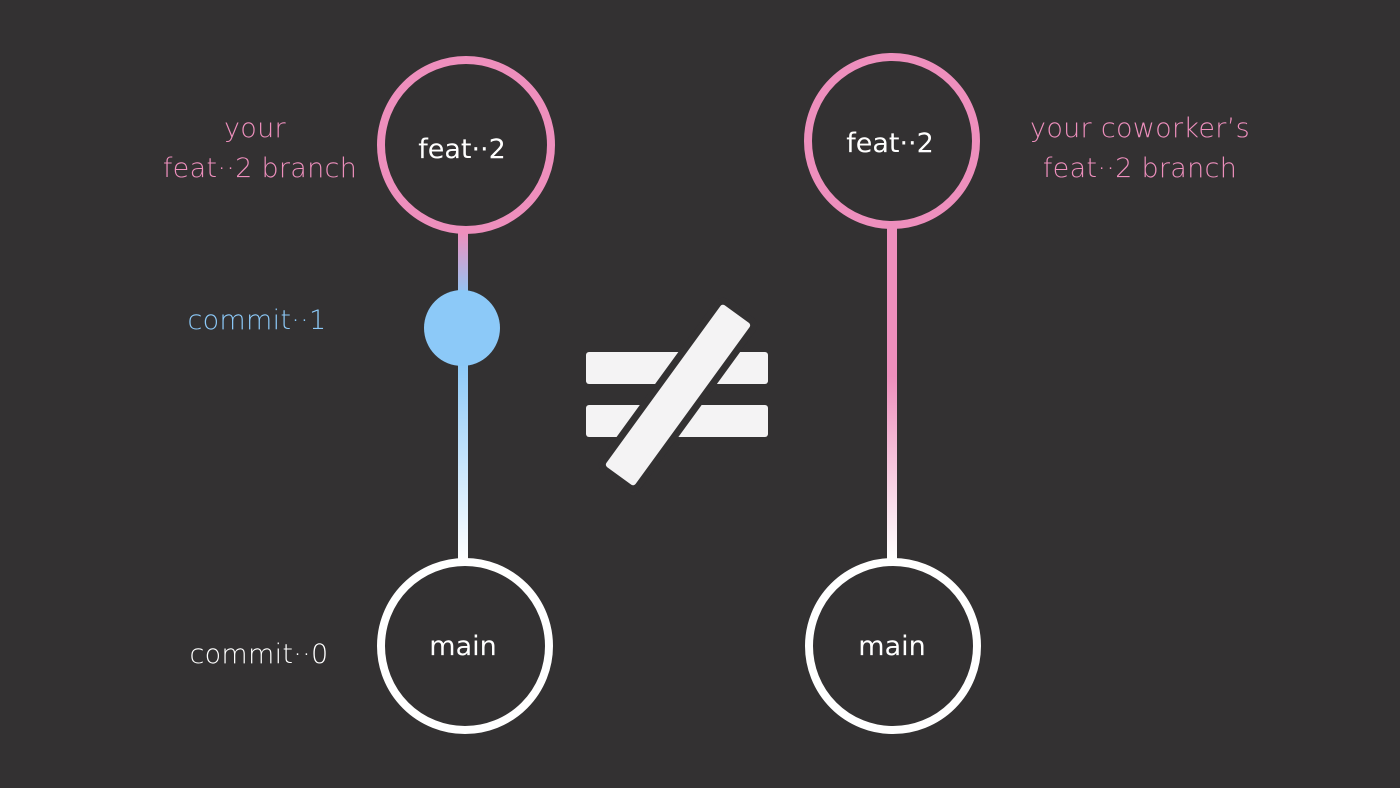 This screenshot has width=1400, height=788. I want to click on right-edge-feat-to-main, so click(892, 394).